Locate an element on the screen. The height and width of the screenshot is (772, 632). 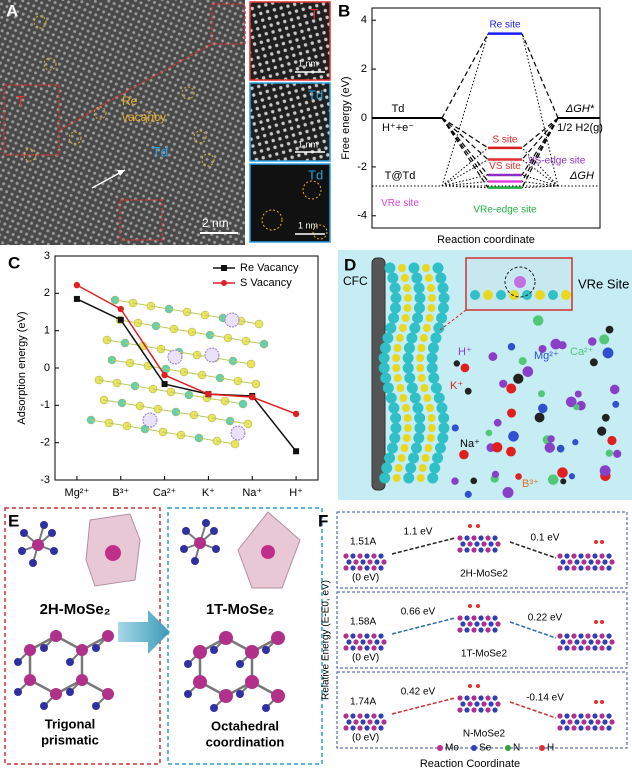
caption: Trigonal is located at coordinates (70, 723).